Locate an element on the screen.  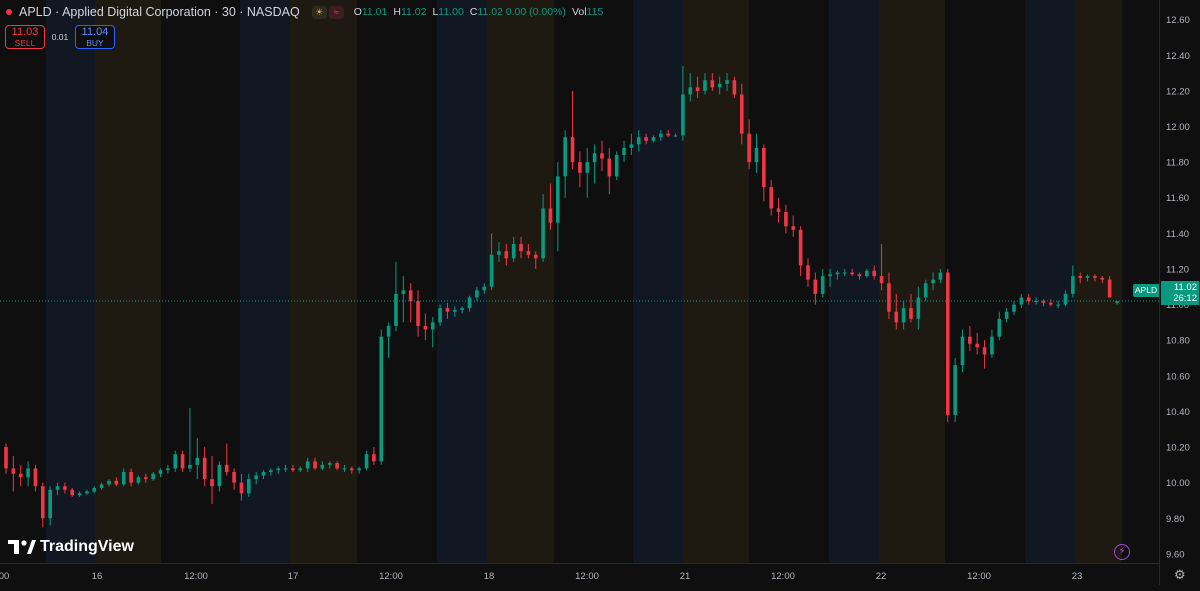
lightning-icon: ⚡ is located at coordinates (1122, 552).